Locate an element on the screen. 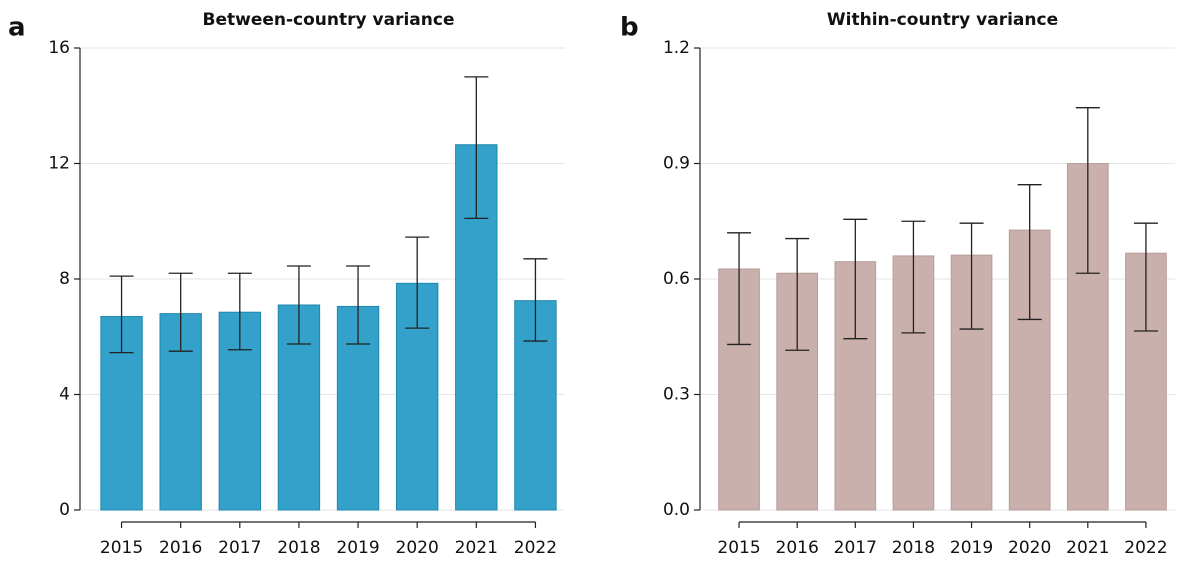 The width and height of the screenshot is (1180, 561). y-tick-label: 8 is located at coordinates (64, 279).